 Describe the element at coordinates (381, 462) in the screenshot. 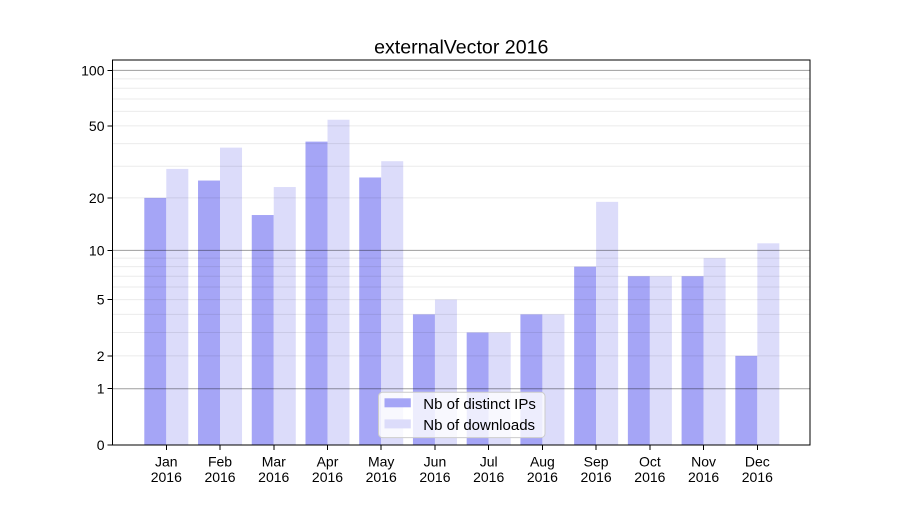

I see `svg-text: May` at that location.